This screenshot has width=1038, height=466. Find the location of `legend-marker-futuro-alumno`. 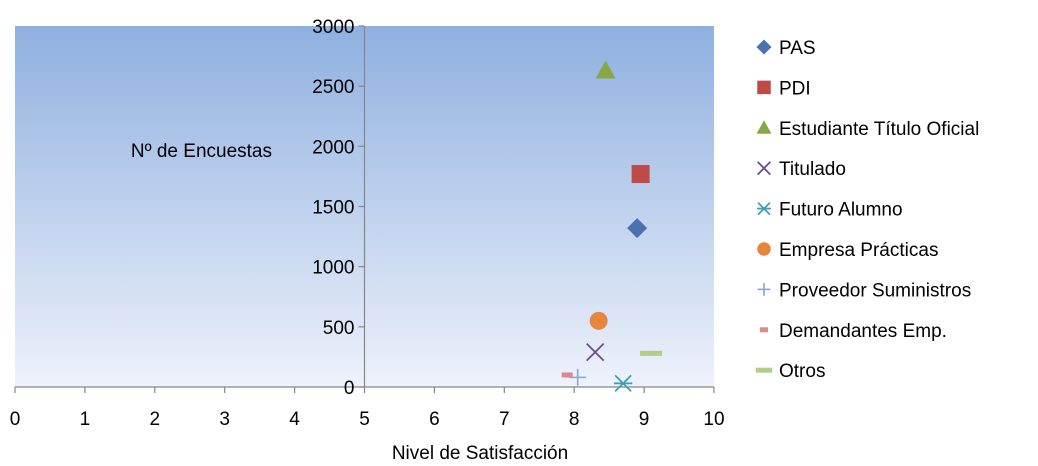

legend-marker-futuro-alumno is located at coordinates (764, 208).